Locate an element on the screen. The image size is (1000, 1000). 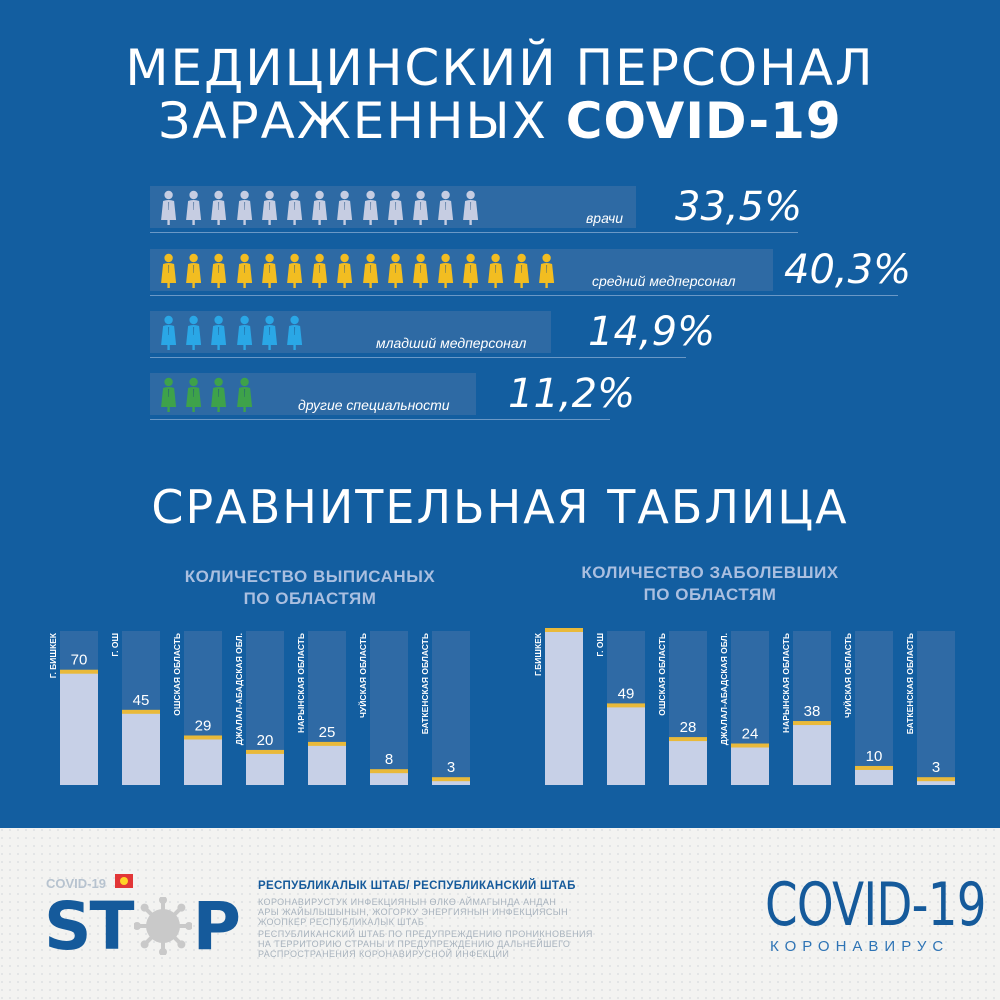
bar-value-label: 24 is located at coordinates (750, 734).